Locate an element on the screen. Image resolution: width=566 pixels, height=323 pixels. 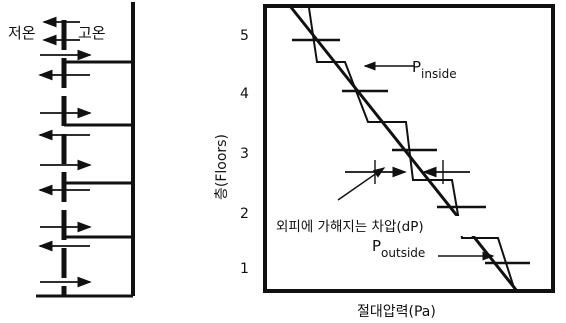
dp-label: 외피에 가해지는 차압(dP) is located at coordinates (350, 227).